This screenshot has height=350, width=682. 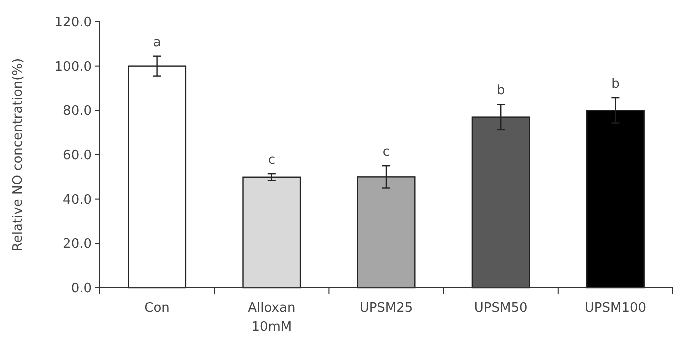 What do you see at coordinates (73, 67) in the screenshot?
I see `y-tick-label: 100.0` at bounding box center [73, 67].